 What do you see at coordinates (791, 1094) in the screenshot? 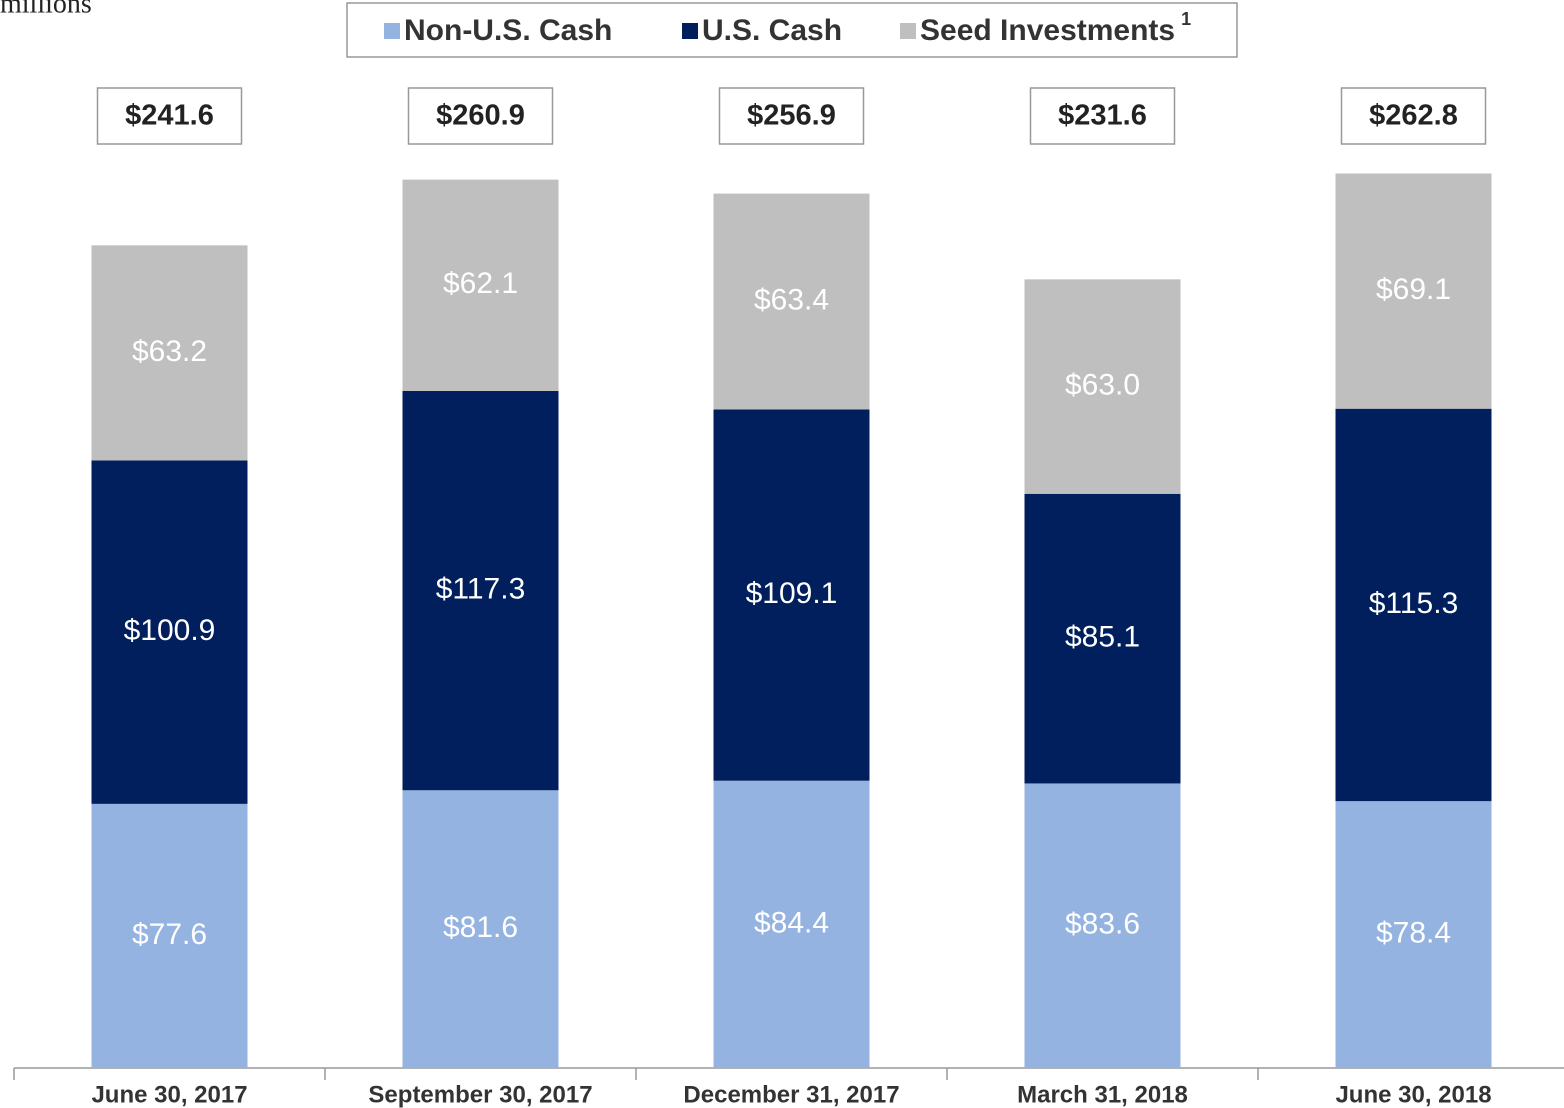
I see `x-tick-label: December 31, 2017` at bounding box center [791, 1094].